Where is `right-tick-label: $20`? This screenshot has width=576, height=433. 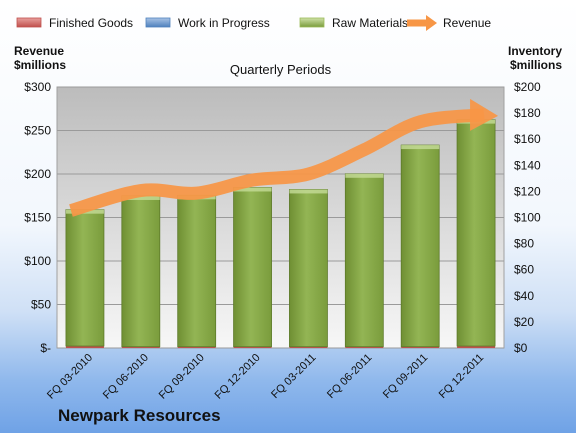
right-tick-label: $20 is located at coordinates (524, 322).